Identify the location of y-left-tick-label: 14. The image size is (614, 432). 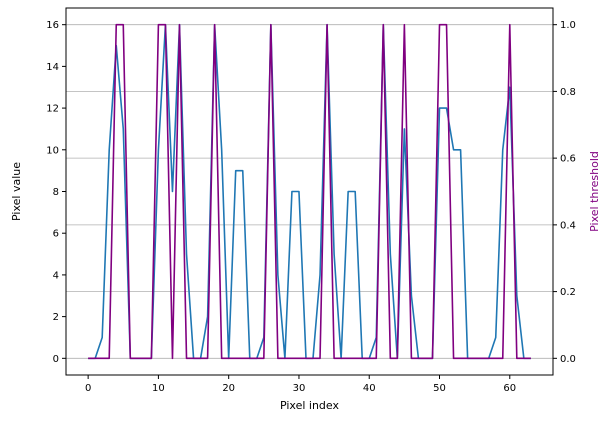
(52, 67).